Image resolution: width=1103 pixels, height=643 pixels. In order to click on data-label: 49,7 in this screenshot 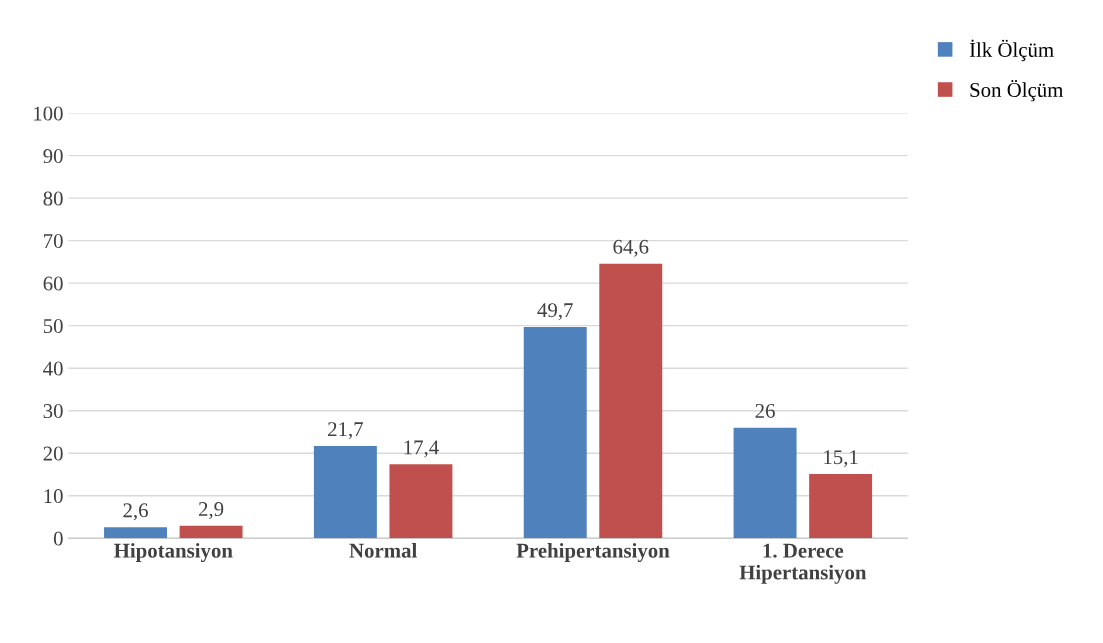, I will do `click(555, 312)`.